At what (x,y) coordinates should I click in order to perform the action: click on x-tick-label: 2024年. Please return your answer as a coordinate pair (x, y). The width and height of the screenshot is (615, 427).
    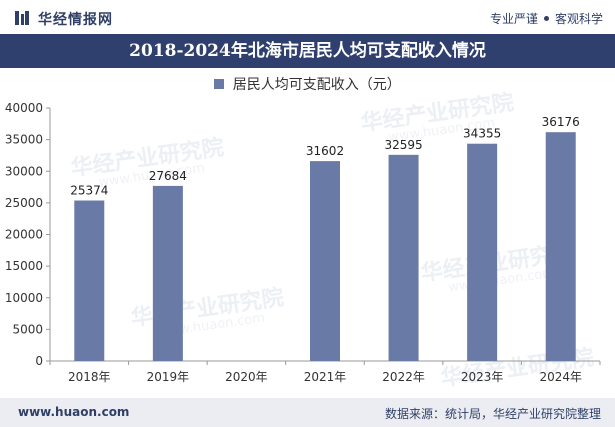
    Looking at the image, I should click on (560, 377).